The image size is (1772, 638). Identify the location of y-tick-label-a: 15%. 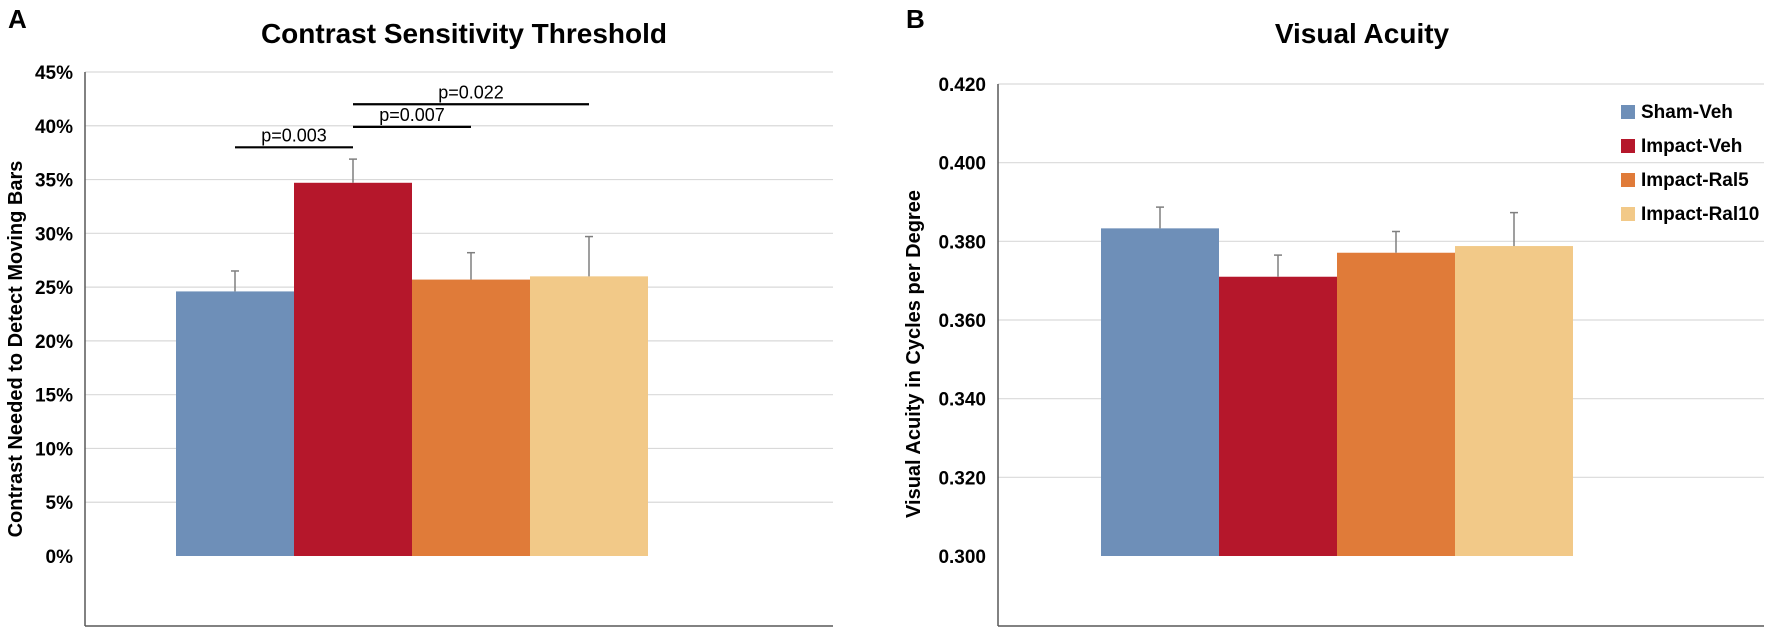
(54, 396).